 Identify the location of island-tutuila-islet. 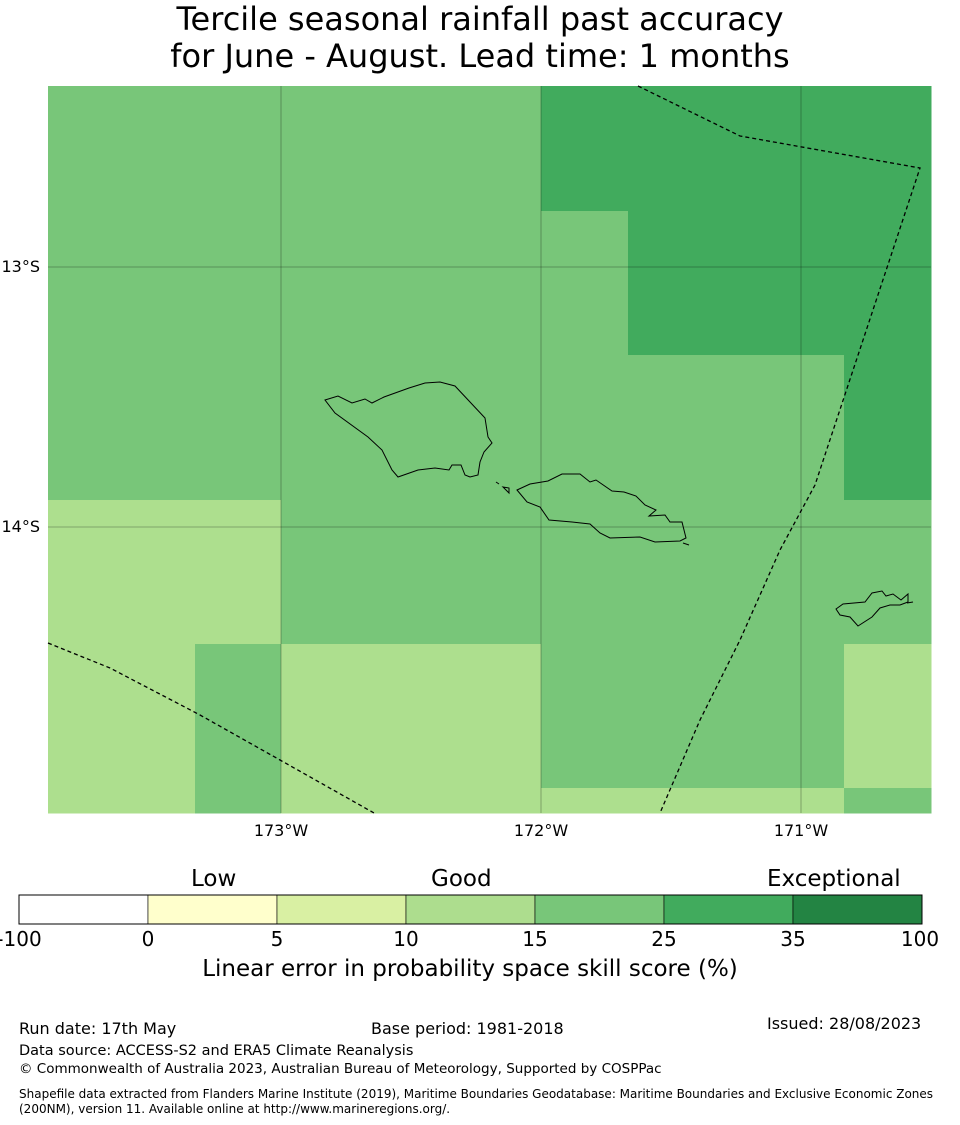
(910, 602).